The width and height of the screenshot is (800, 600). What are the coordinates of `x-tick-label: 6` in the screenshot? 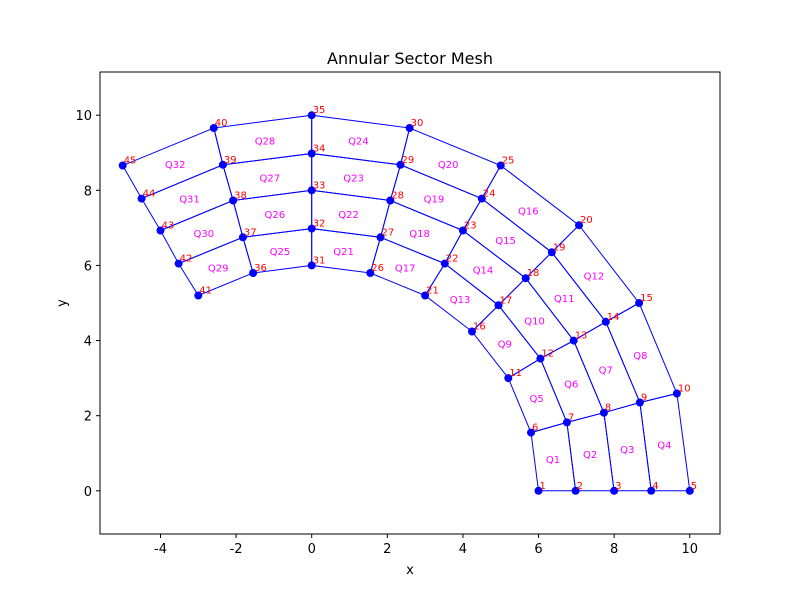 It's located at (538, 549).